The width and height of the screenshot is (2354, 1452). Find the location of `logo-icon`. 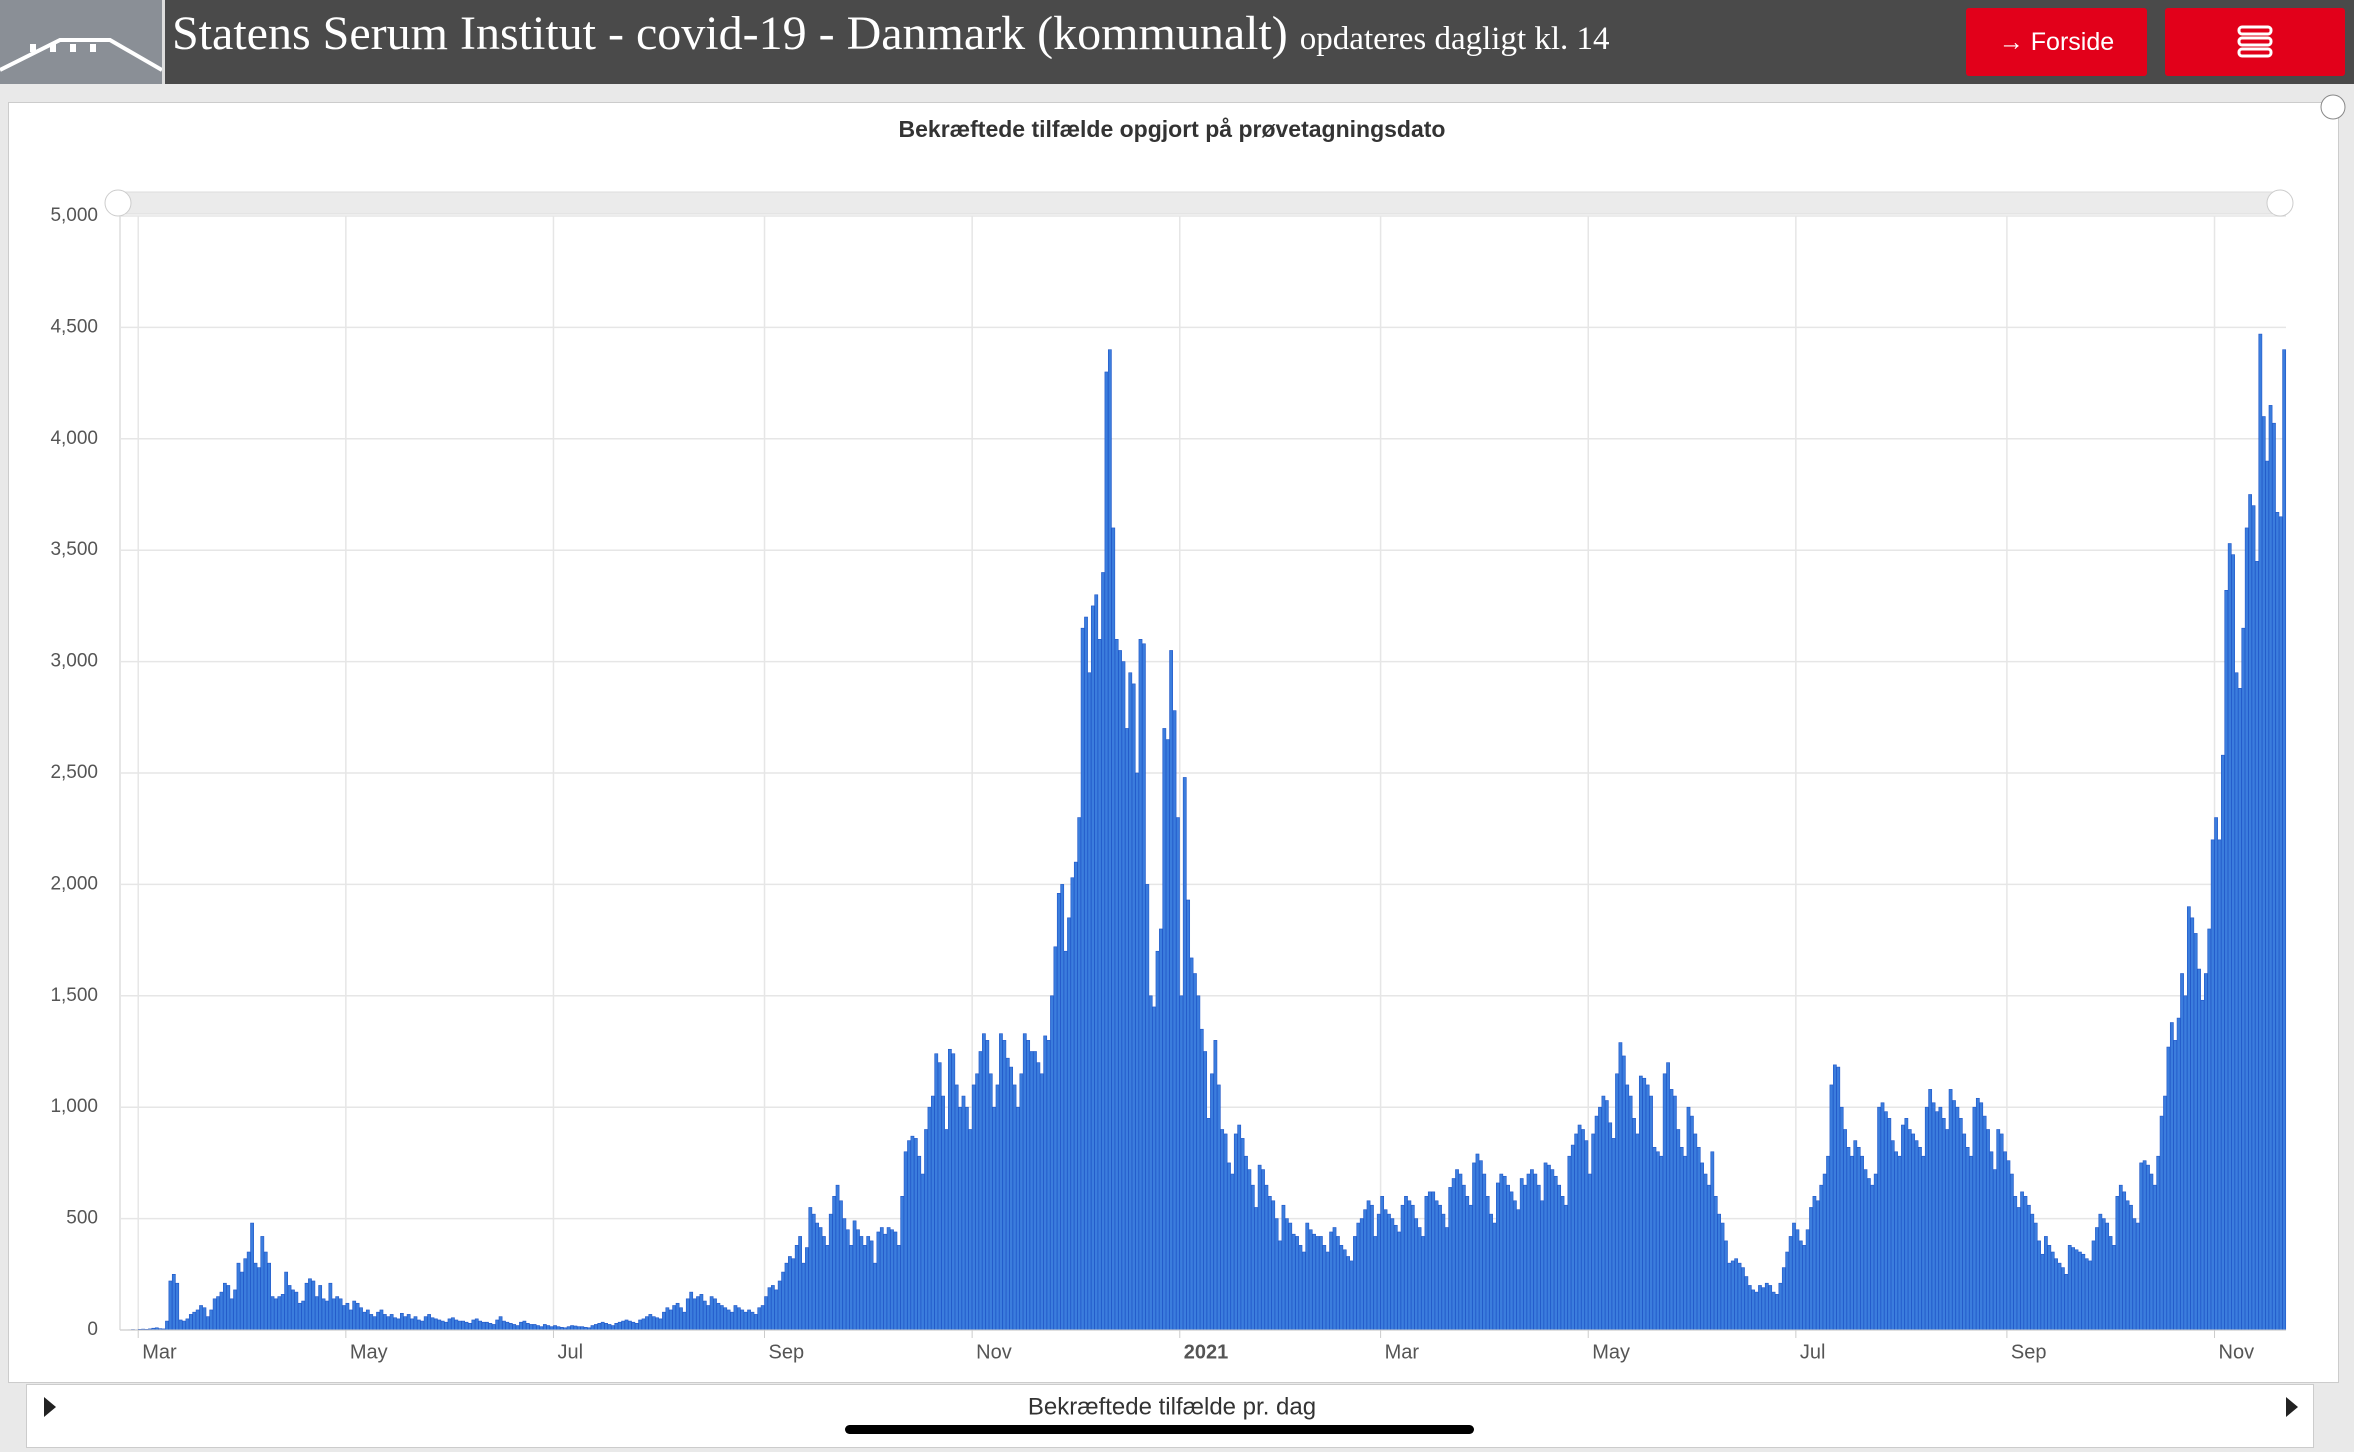

logo-icon is located at coordinates (81, 55).